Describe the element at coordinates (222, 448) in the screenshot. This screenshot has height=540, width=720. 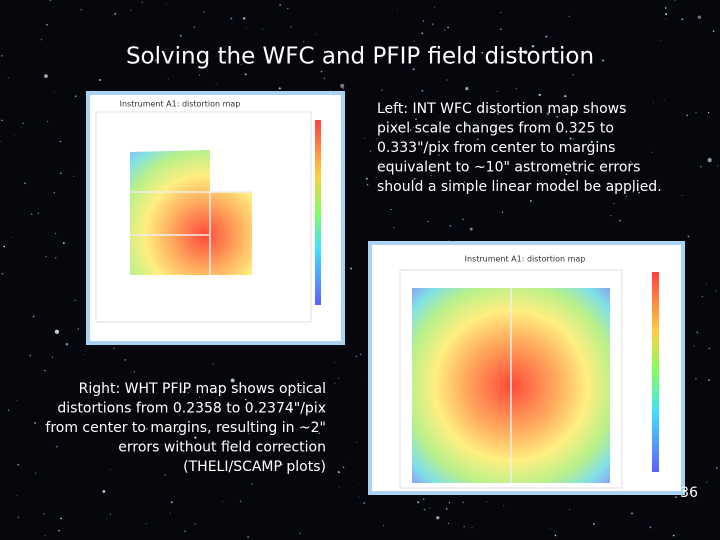
I see `caption-line: errors without field correction` at that location.